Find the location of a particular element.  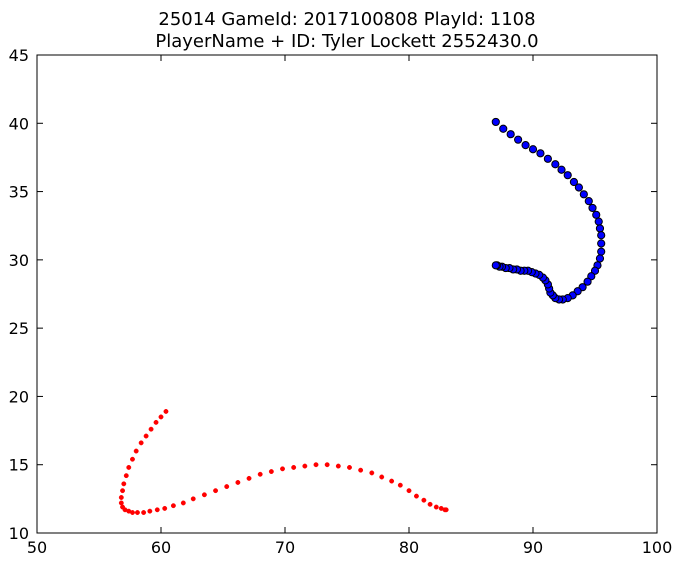

x-tick-label: 80 is located at coordinates (409, 547).